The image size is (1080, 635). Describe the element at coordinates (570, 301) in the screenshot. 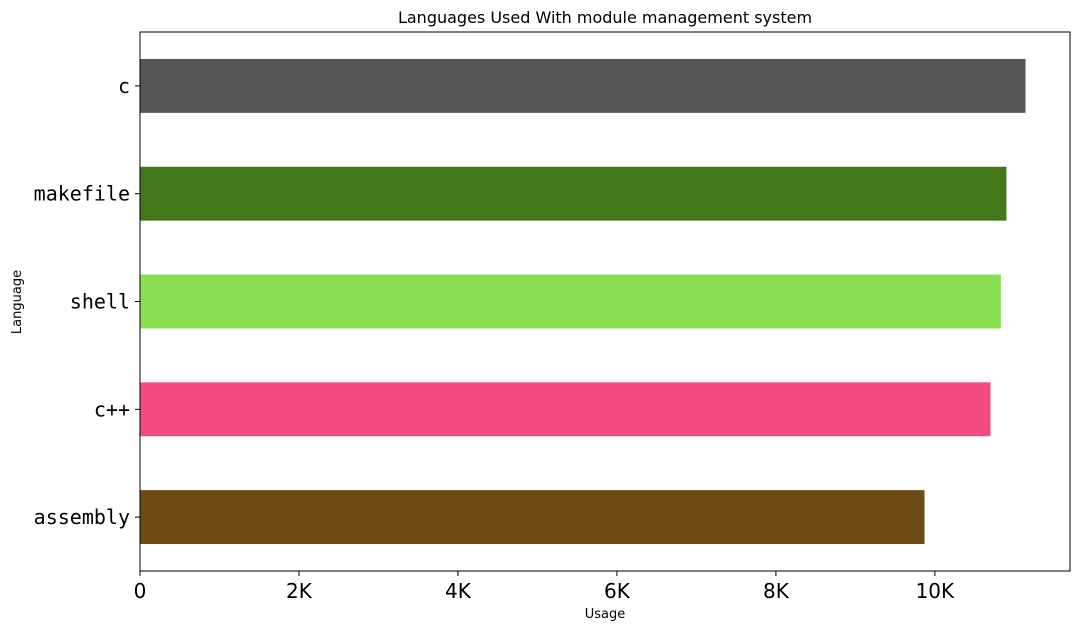

I see `bar-shell` at that location.